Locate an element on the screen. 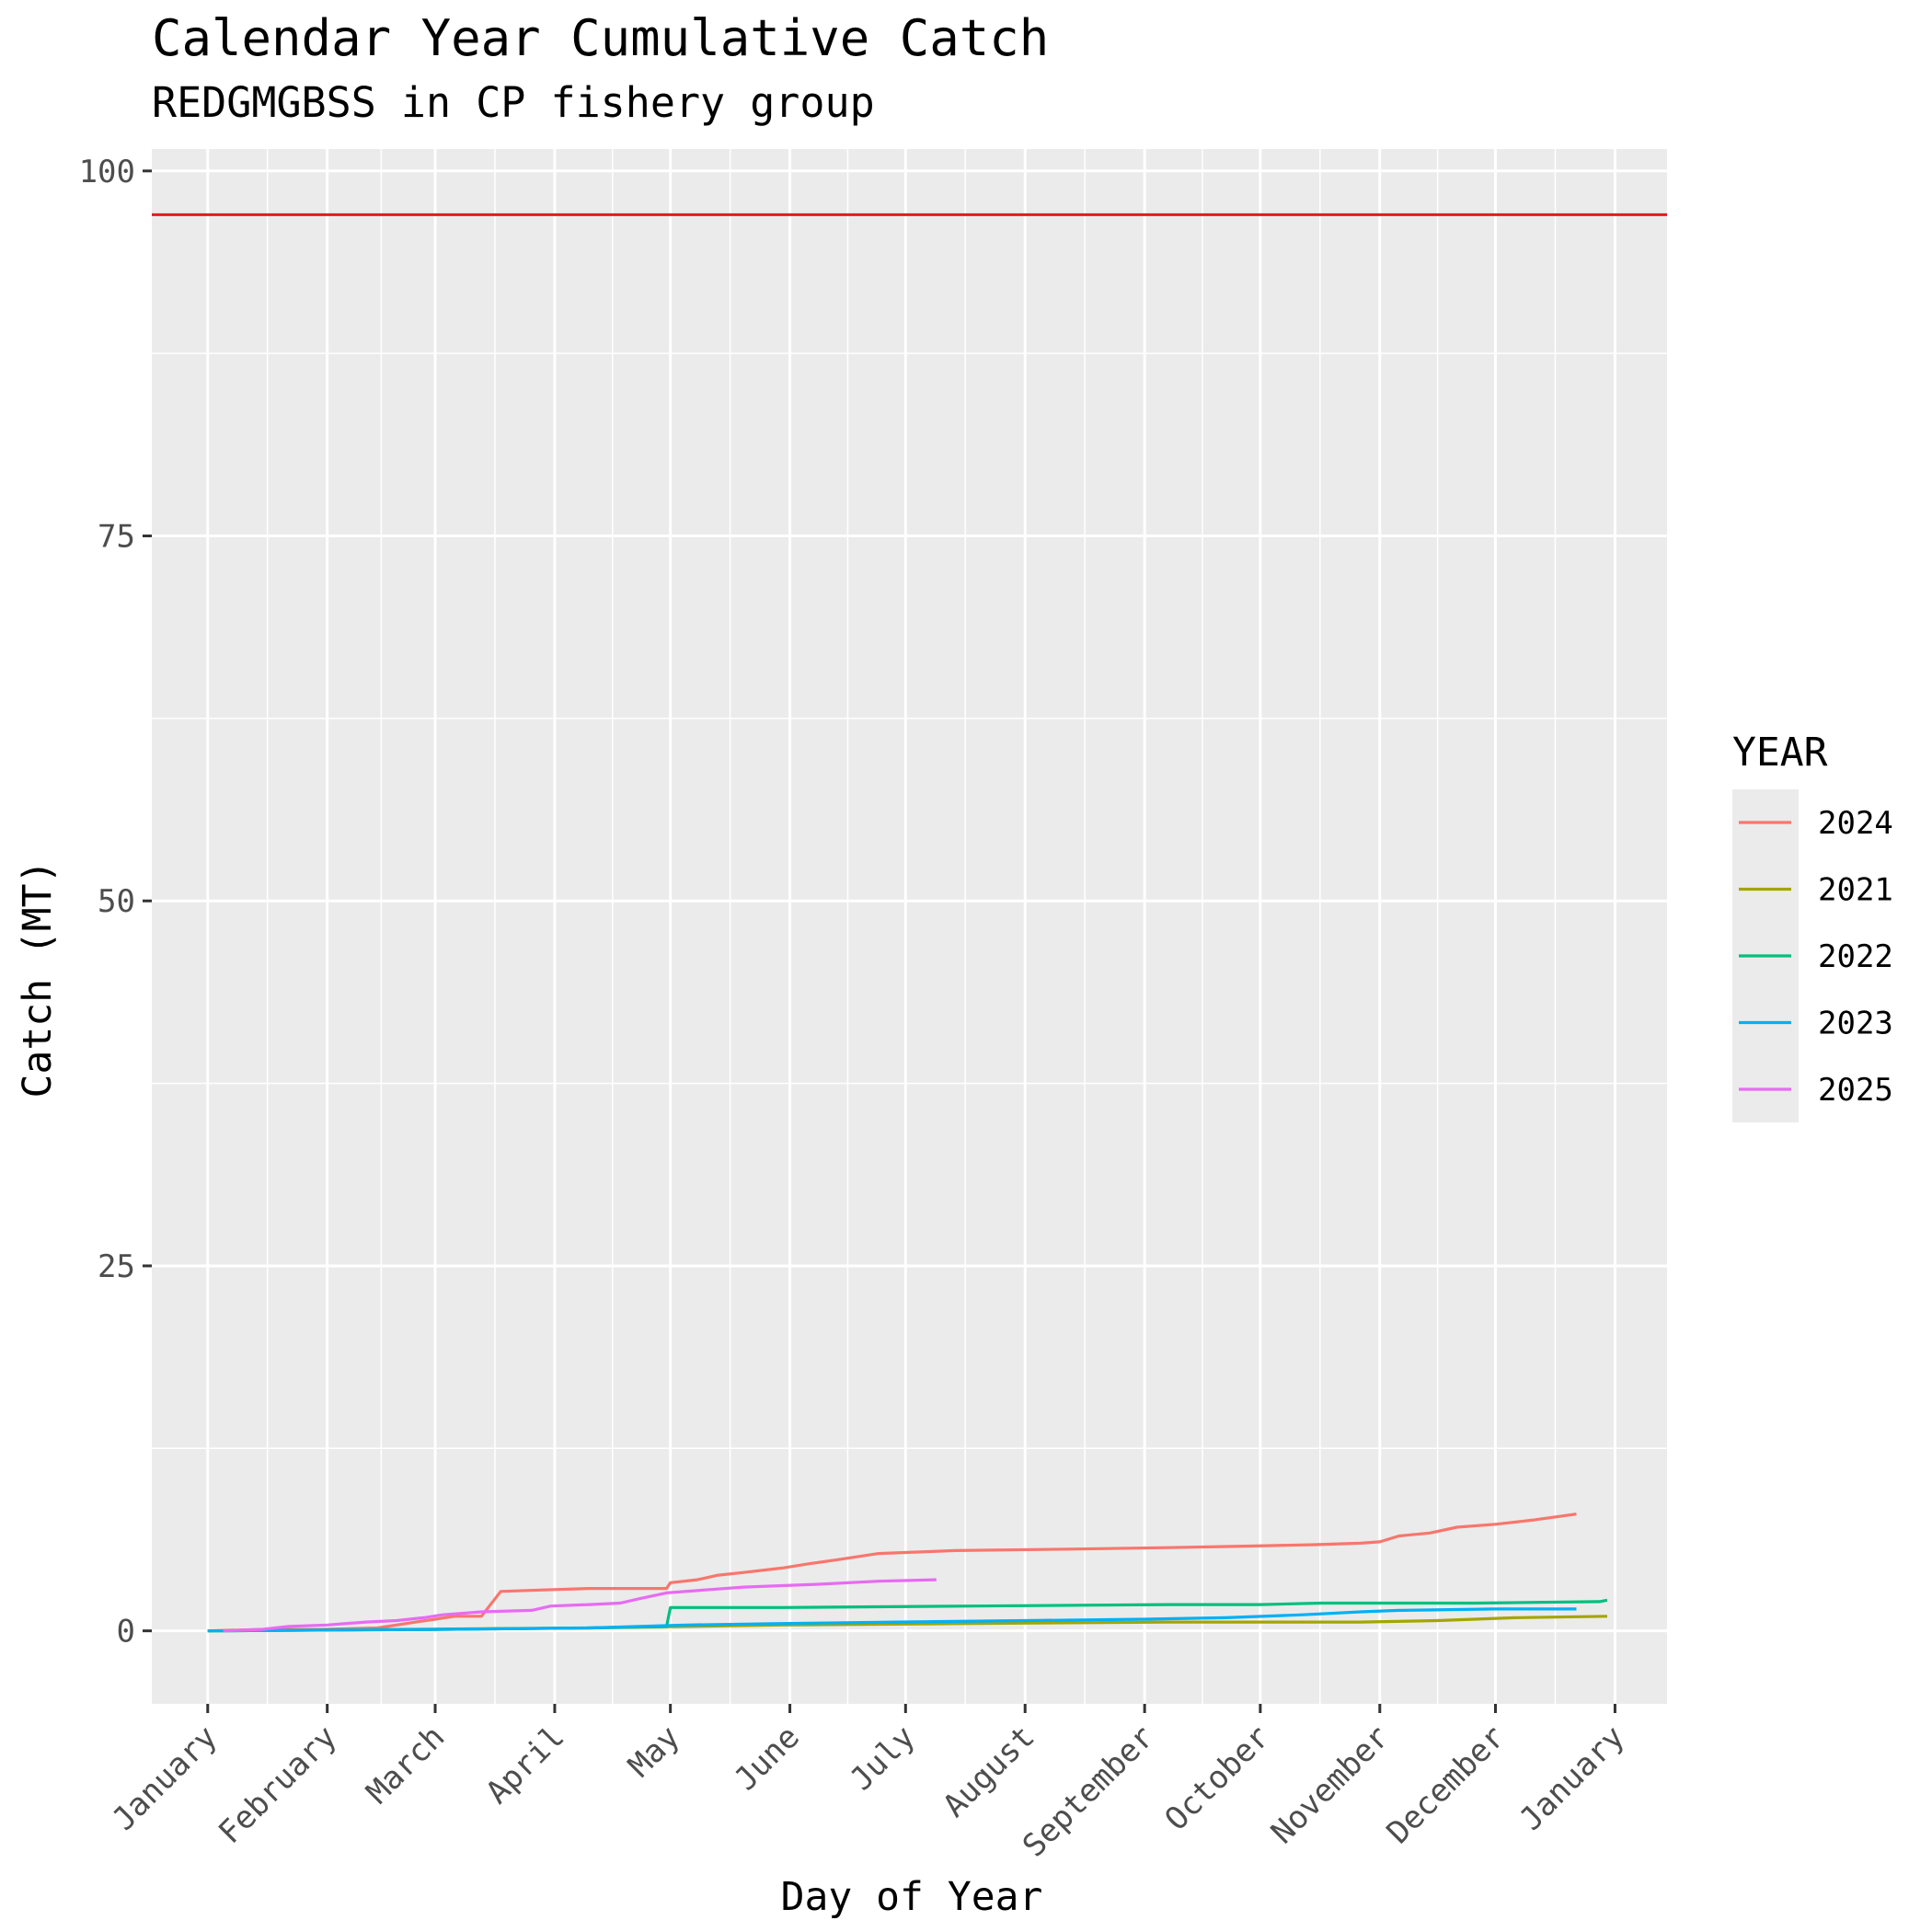 The image size is (1932, 1932). y-axis: 0 25 50 75 100 is located at coordinates (115, 902).